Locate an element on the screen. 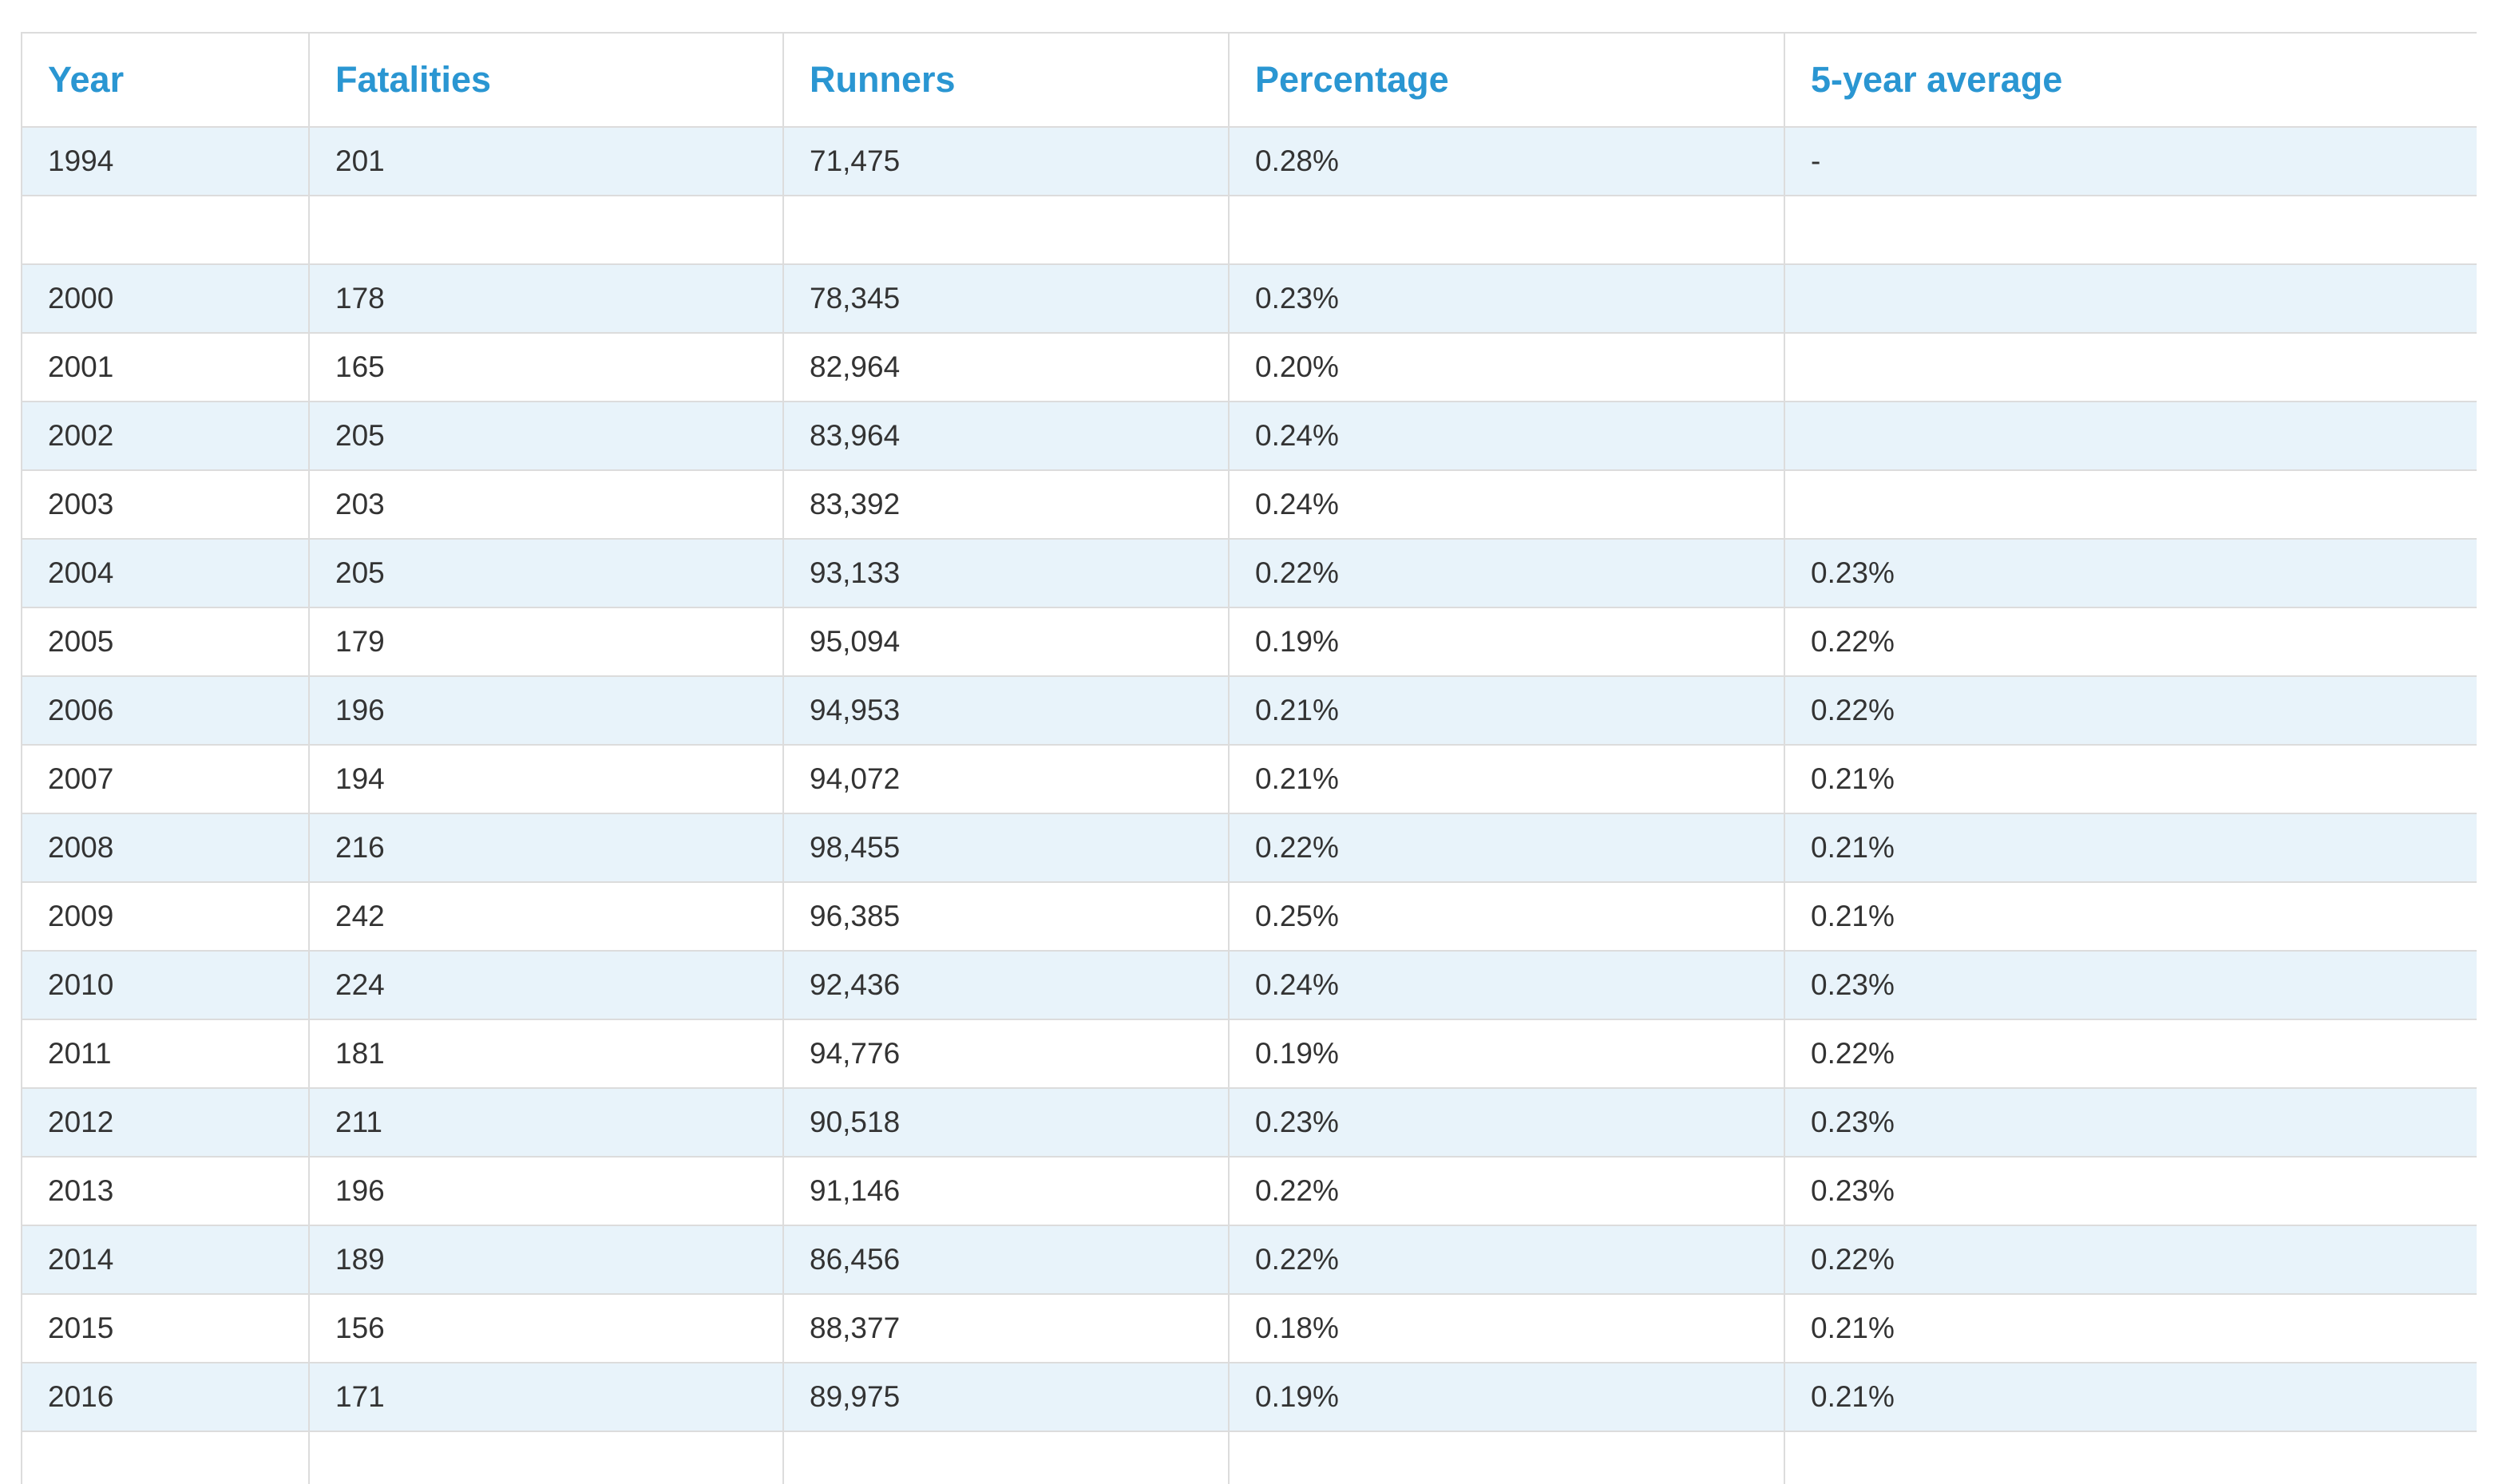 This screenshot has width=2495, height=1484. table-row: 2005 179 95,094 0.19% 0.22% is located at coordinates (1249, 642).